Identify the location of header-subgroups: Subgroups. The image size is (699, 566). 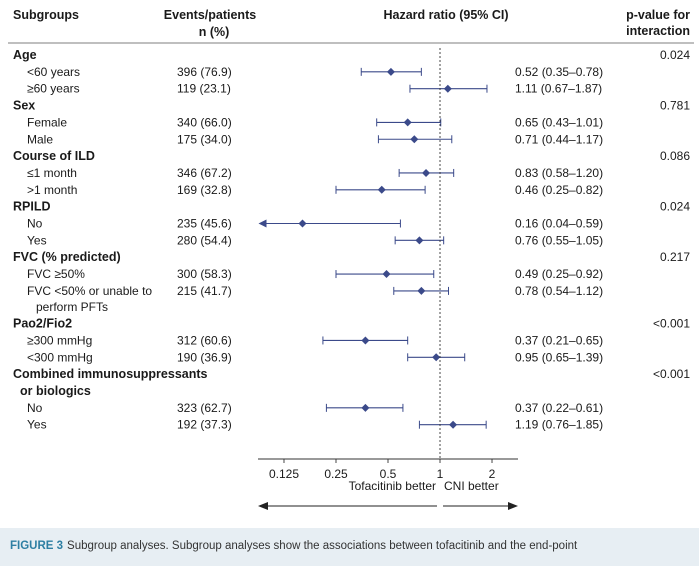
(46, 15).